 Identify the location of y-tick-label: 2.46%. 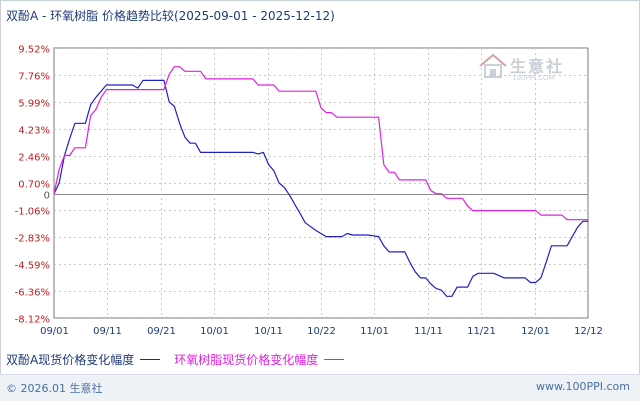
(34, 158).